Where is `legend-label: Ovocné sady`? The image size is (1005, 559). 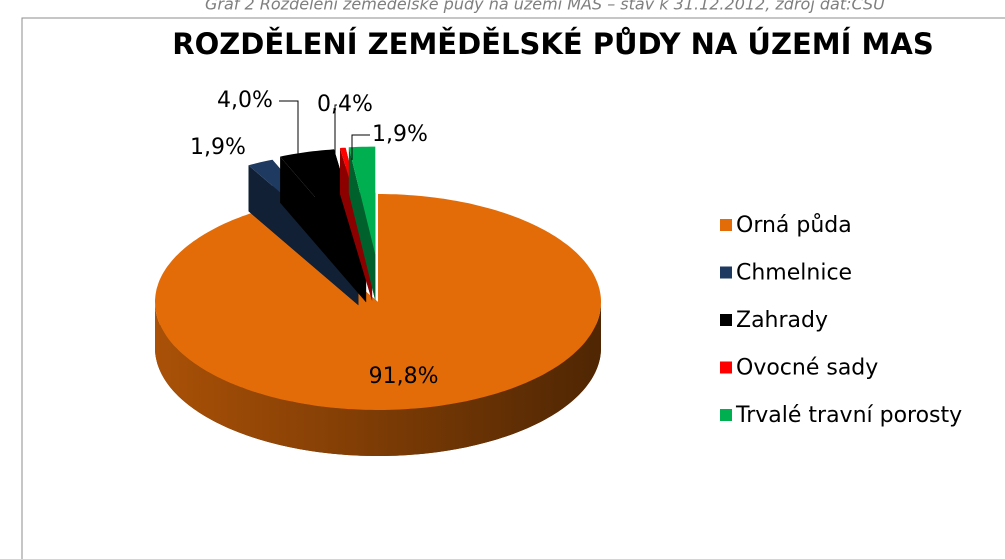
legend-label: Ovocné sady is located at coordinates (807, 368).